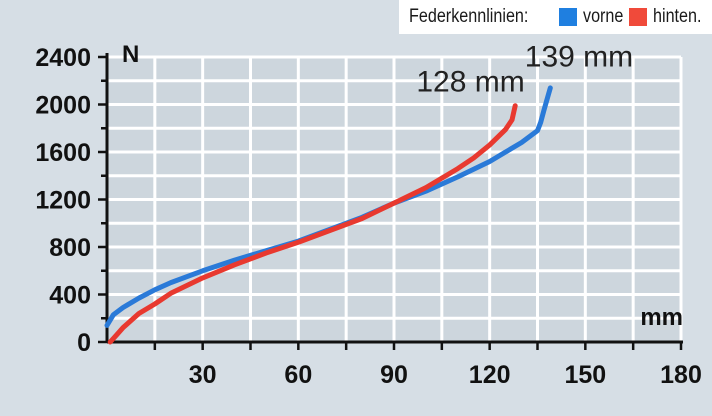 The height and width of the screenshot is (416, 712). Describe the element at coordinates (490, 375) in the screenshot. I see `x-tick-label: 120` at that location.